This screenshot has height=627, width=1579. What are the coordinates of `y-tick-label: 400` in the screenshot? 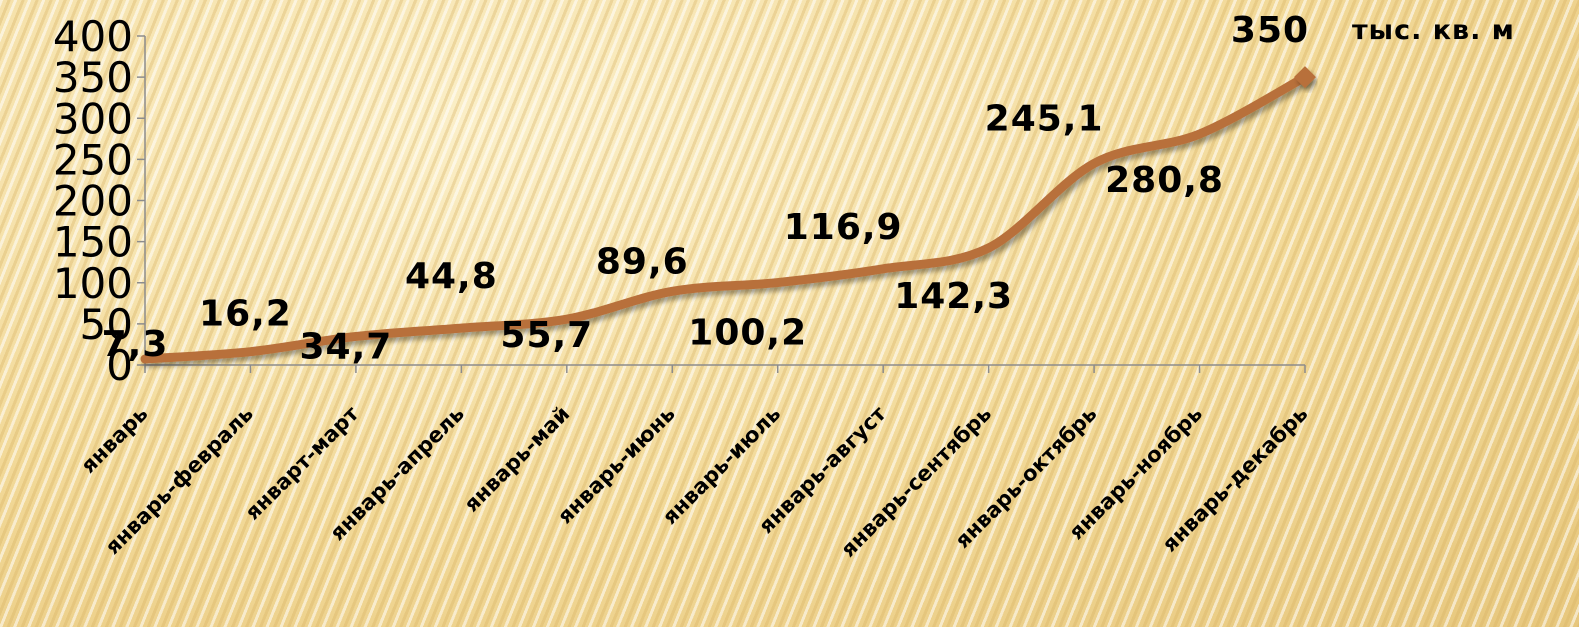 It's located at (93, 36).